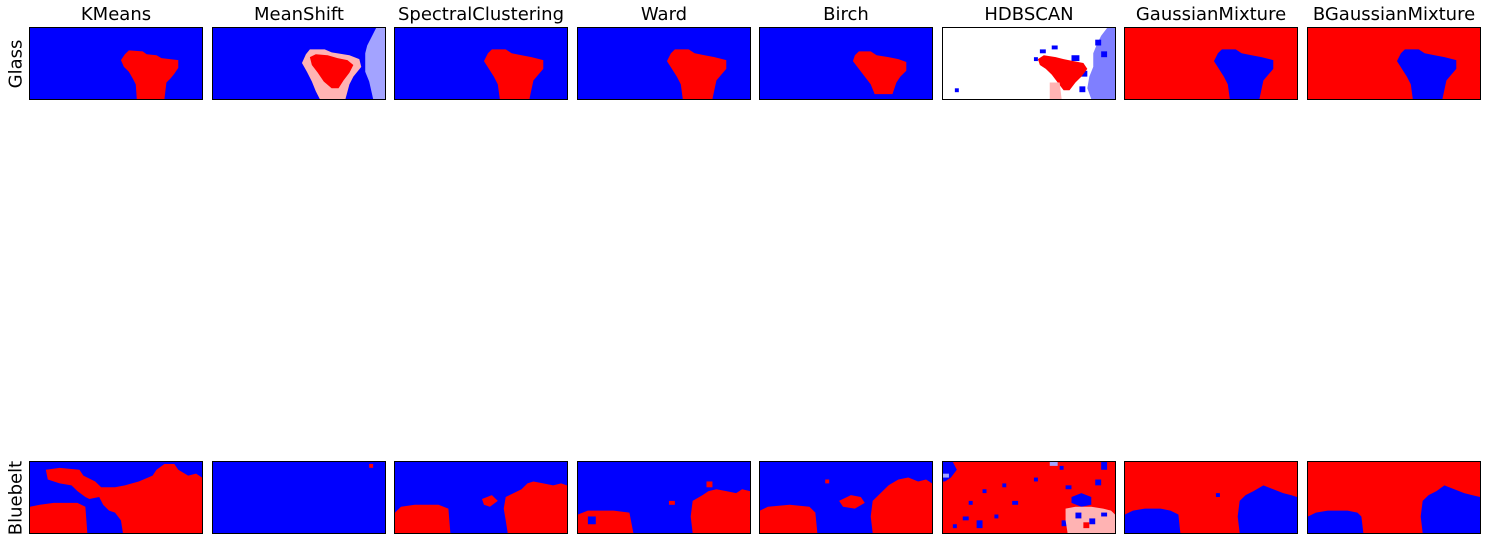 This screenshot has width=1491, height=544. What do you see at coordinates (664, 14) in the screenshot?
I see `column-title-ward: Ward` at bounding box center [664, 14].